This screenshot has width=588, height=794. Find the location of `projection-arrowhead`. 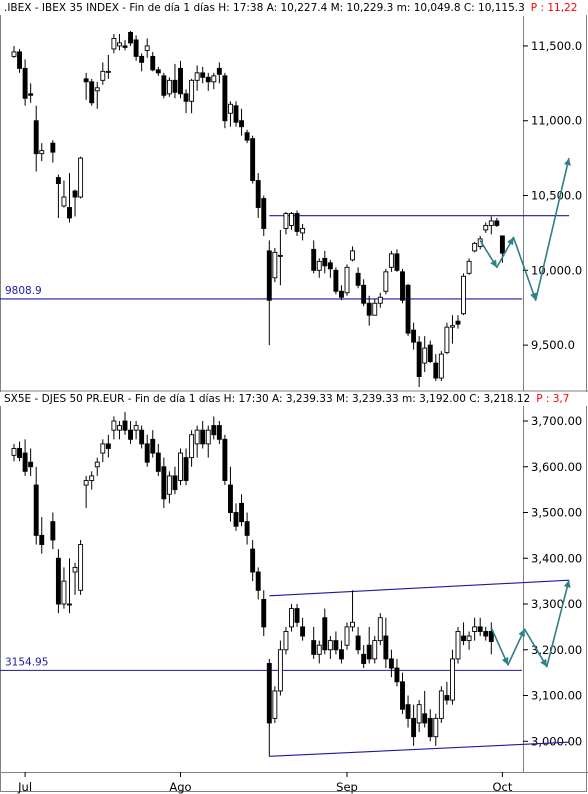

projection-arrowhead is located at coordinates (510, 241).